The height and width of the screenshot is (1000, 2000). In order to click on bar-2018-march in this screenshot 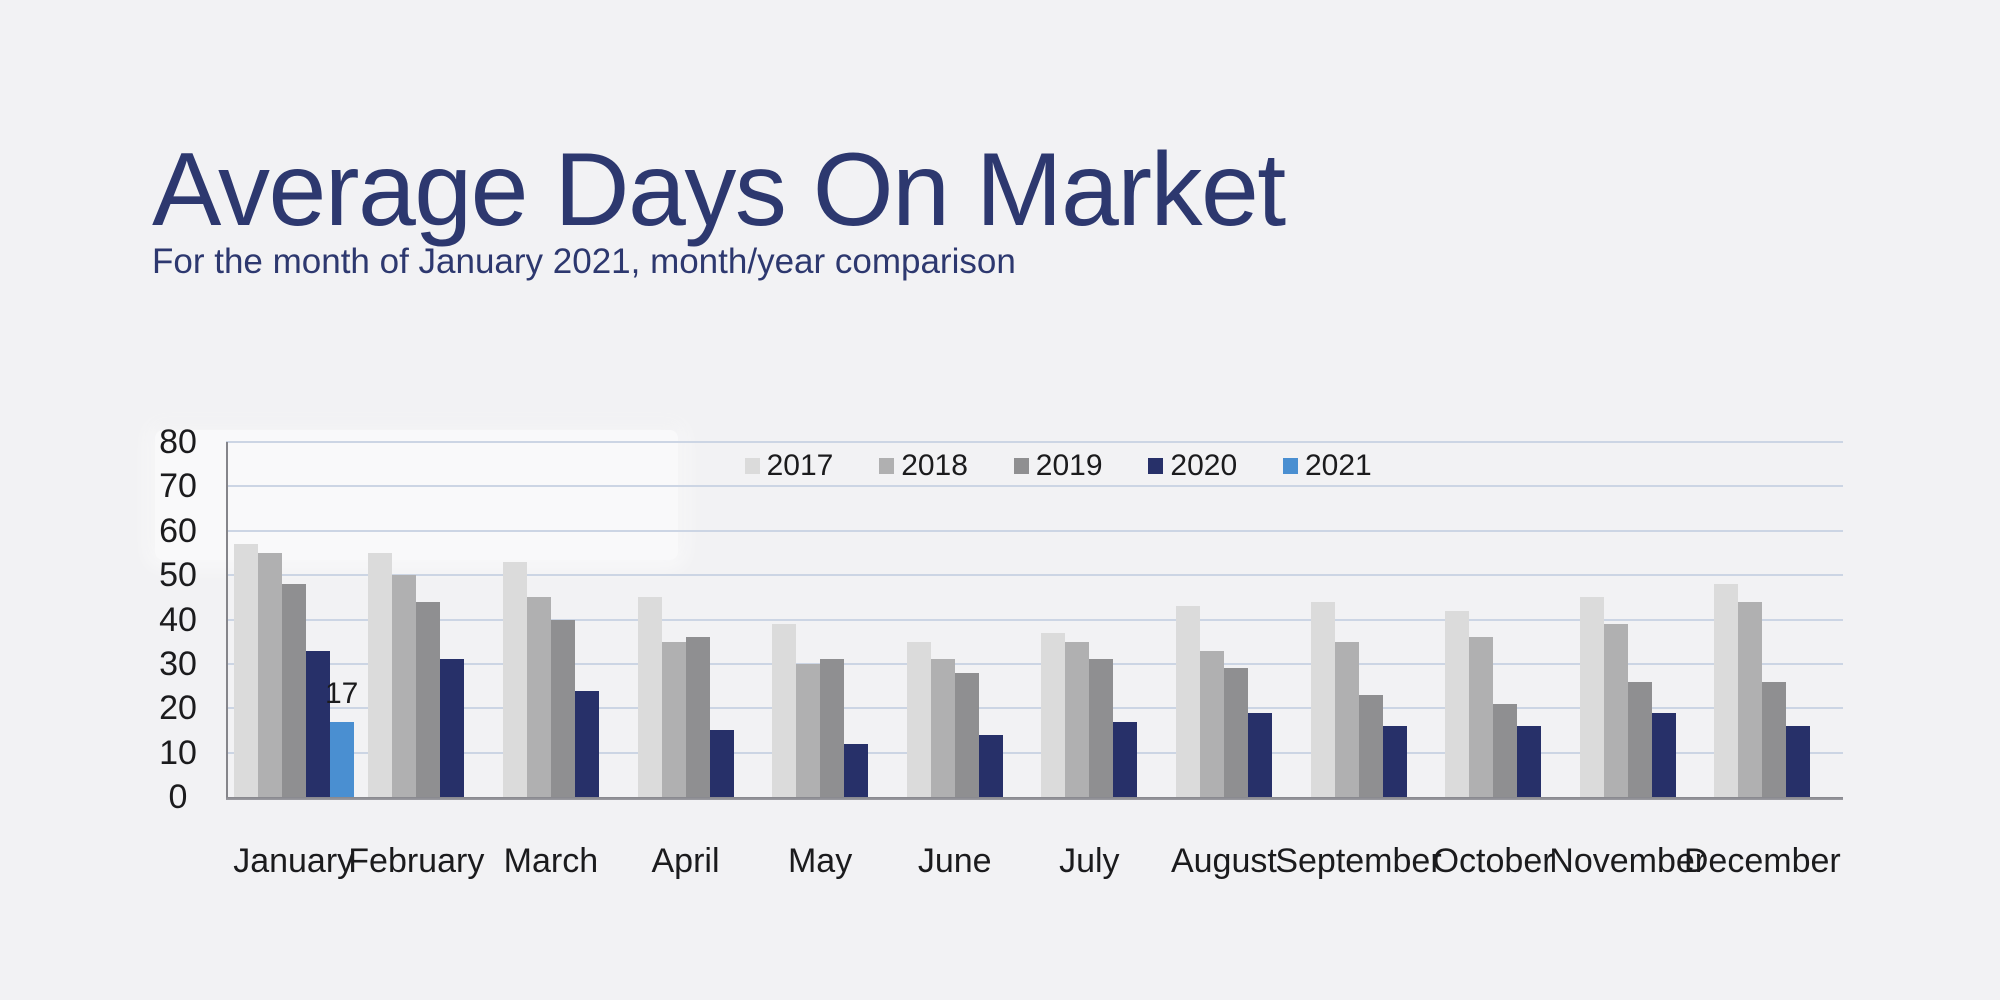, I will do `click(538, 697)`.